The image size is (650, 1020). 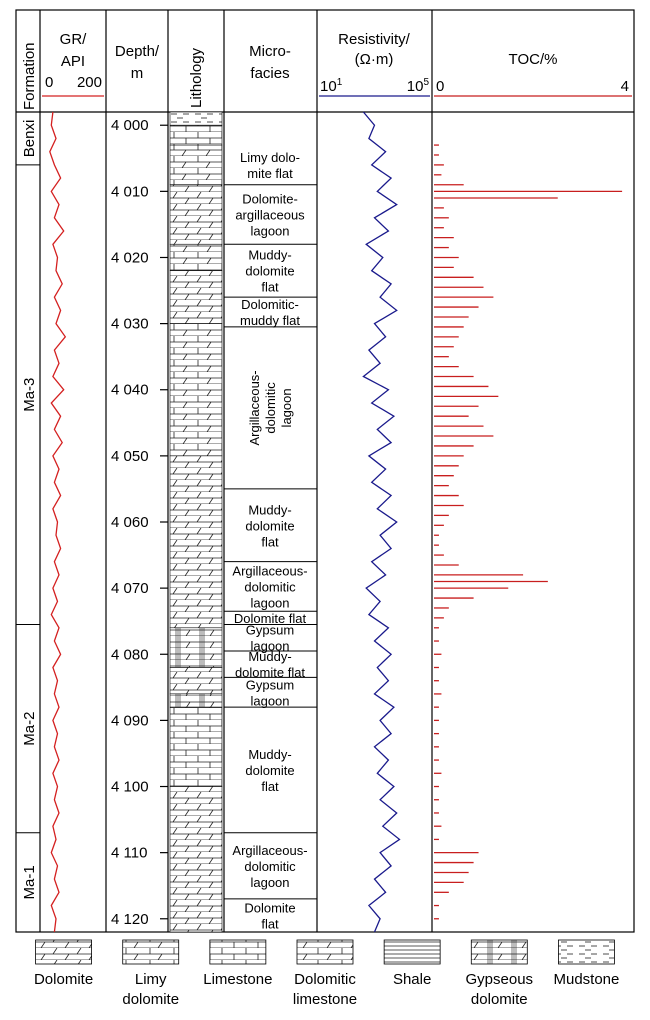 I want to click on depth-label: 4 090, so click(x=130, y=720).